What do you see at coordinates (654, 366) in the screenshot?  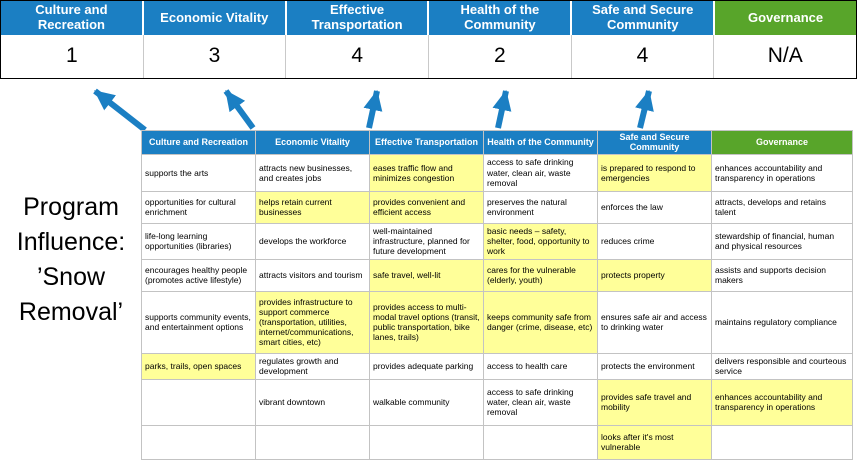 I see `matrix-cell: protects the environment` at bounding box center [654, 366].